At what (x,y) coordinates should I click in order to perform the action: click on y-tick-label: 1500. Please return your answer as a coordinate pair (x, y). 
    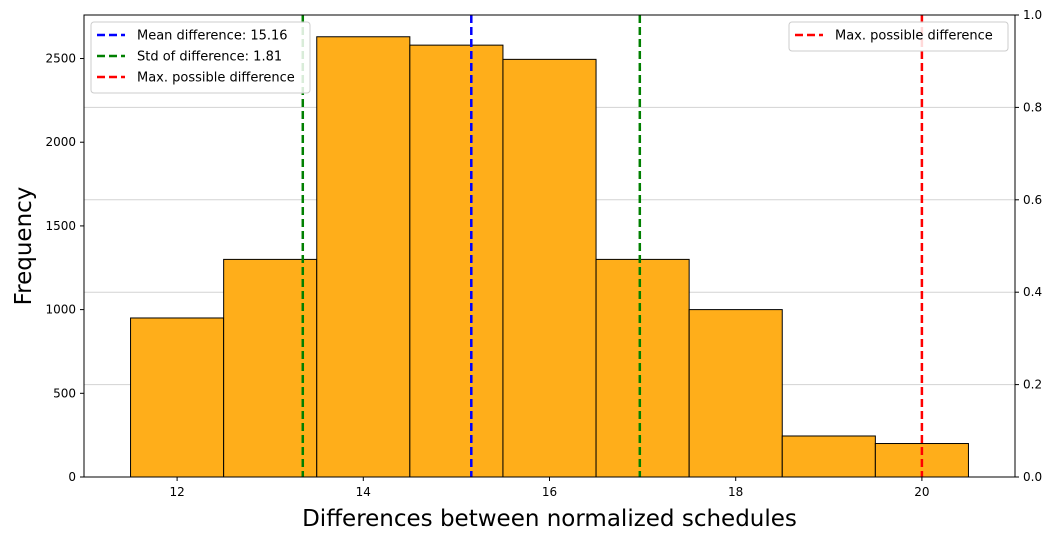
    Looking at the image, I should click on (60, 226).